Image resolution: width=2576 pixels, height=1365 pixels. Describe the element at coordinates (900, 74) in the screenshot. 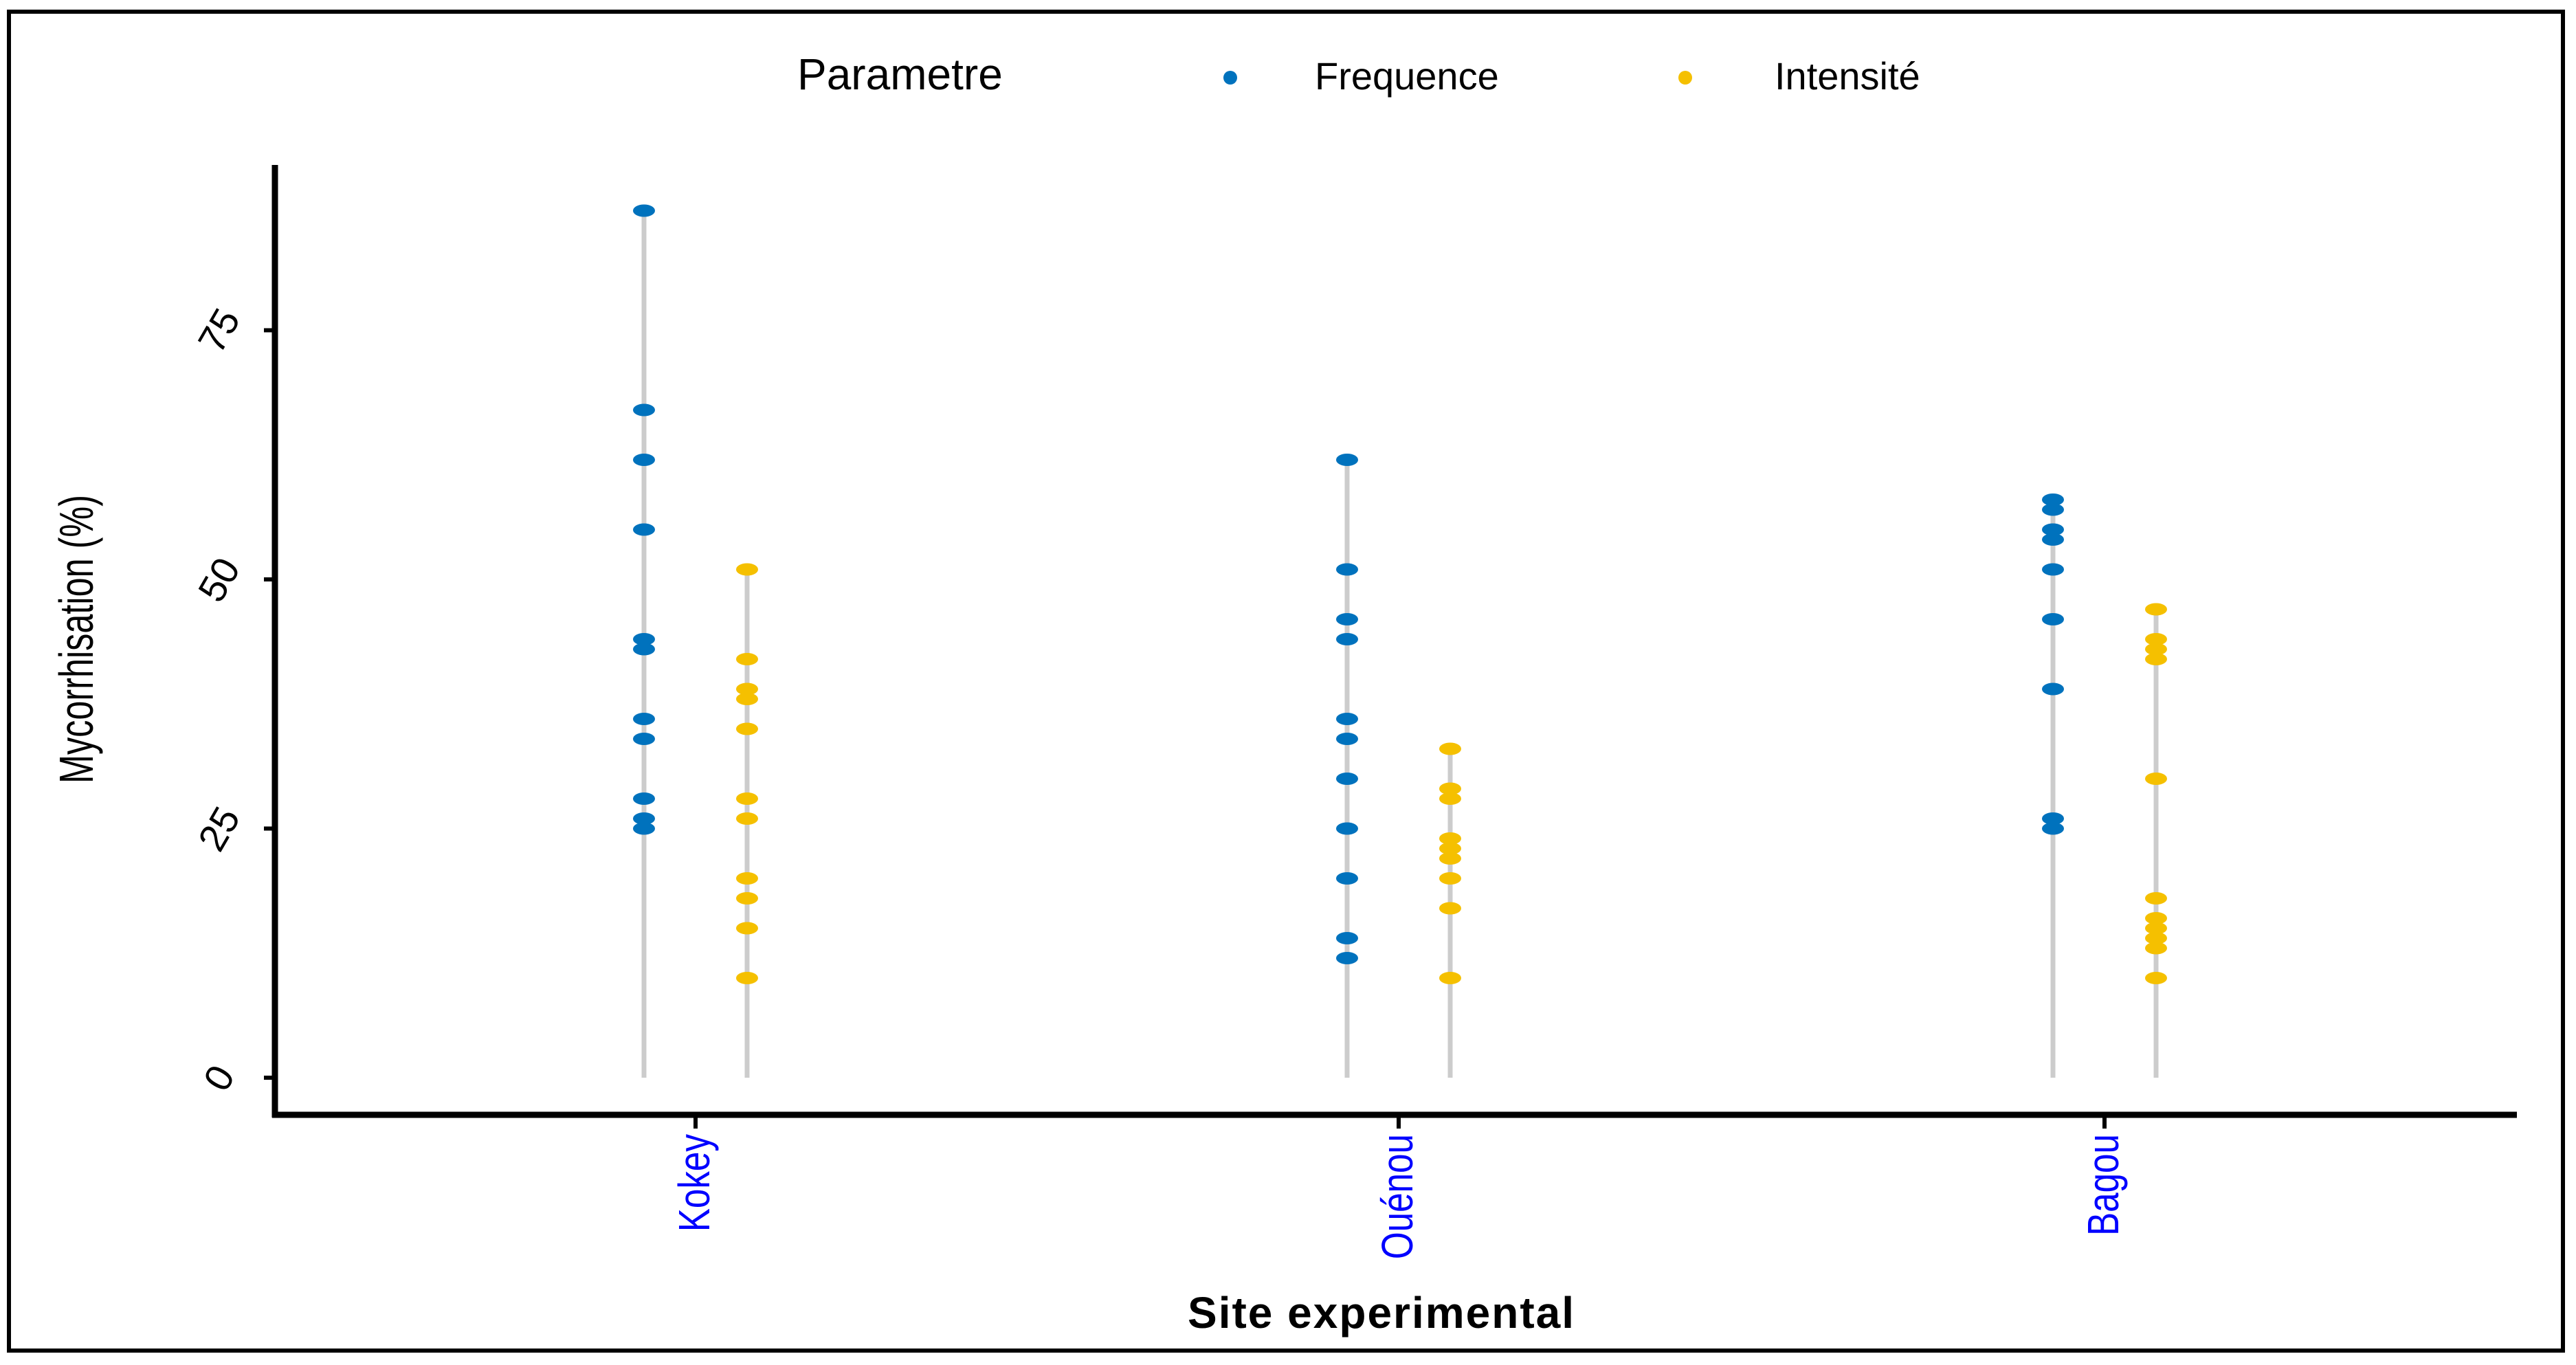

I see `legend-title: Parametre` at that location.